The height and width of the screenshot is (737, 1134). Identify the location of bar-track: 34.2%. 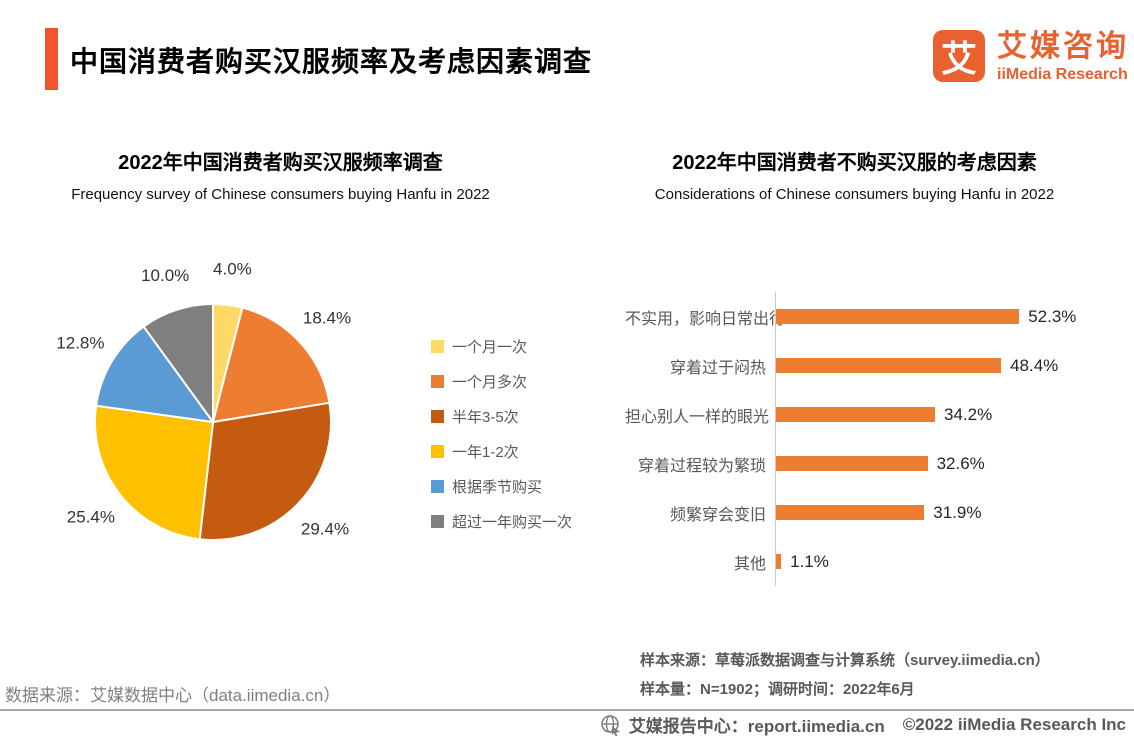
(952, 414).